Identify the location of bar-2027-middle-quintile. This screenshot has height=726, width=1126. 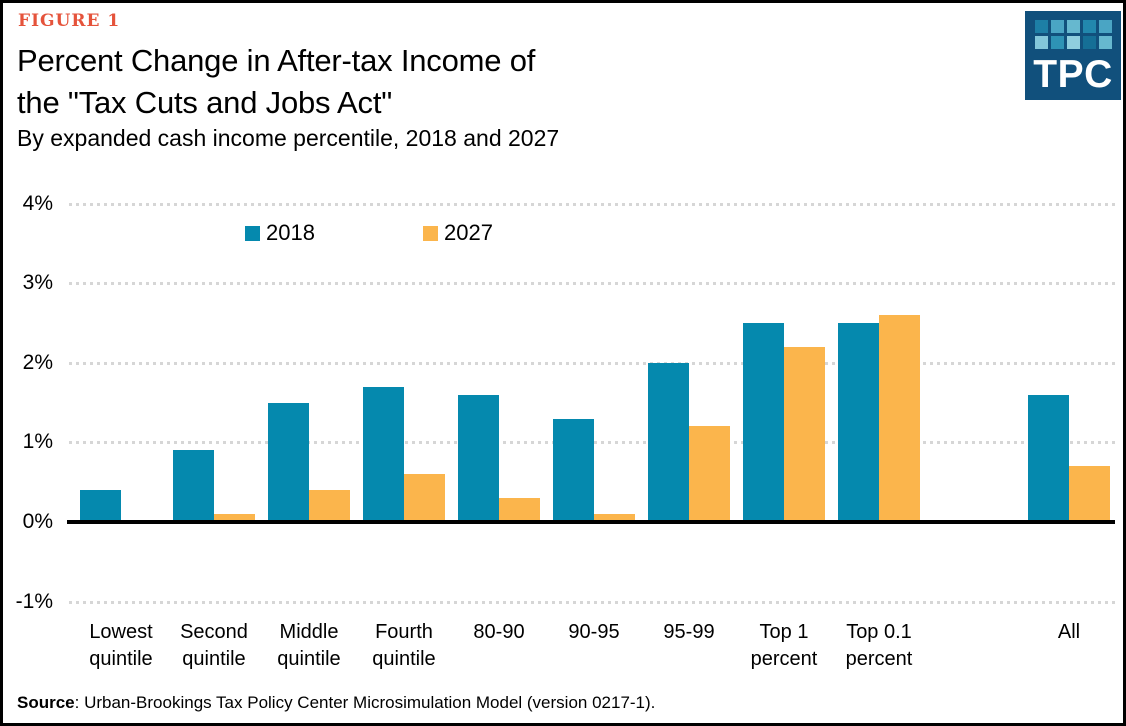
(329, 506).